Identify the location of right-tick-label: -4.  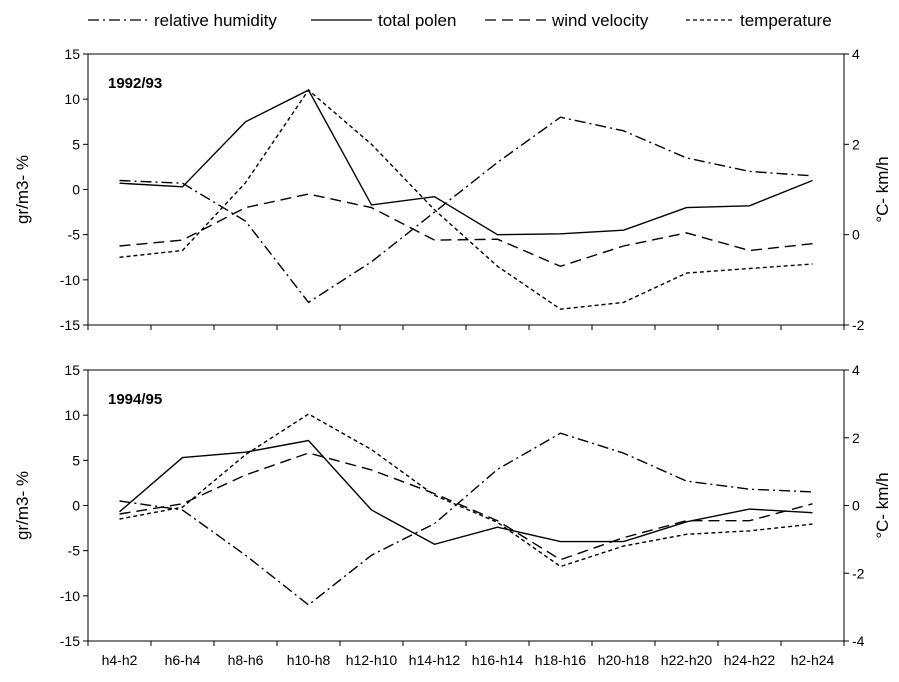
(858, 641).